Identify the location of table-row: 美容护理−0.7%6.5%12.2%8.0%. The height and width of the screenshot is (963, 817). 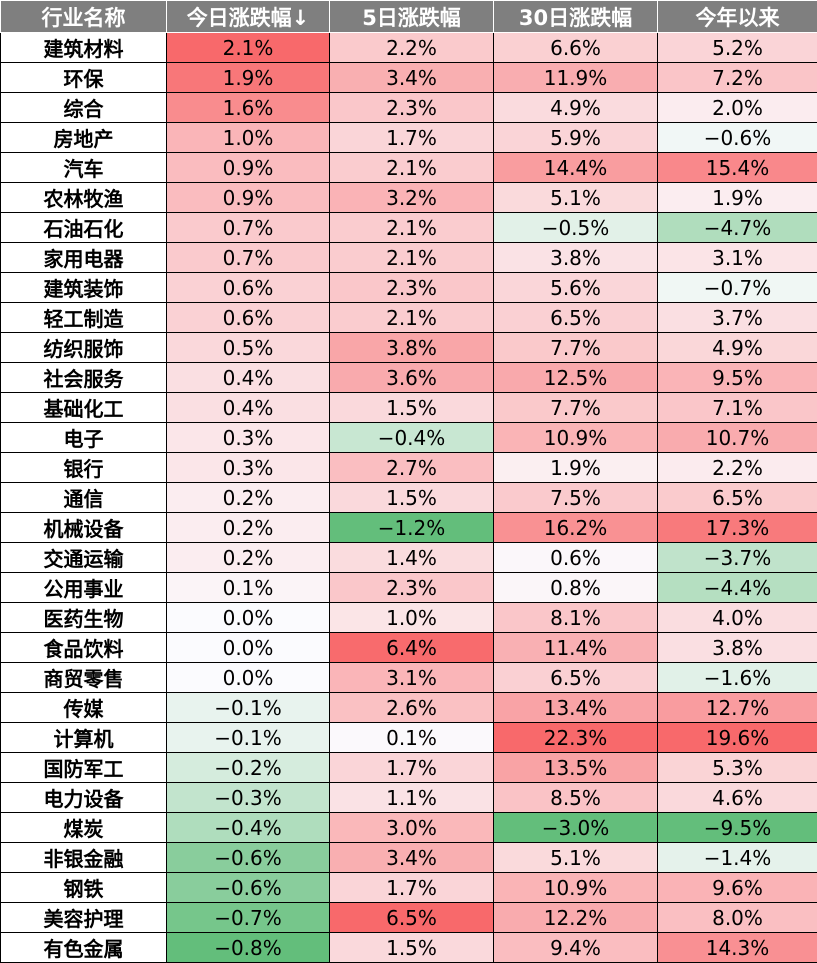
(409, 918).